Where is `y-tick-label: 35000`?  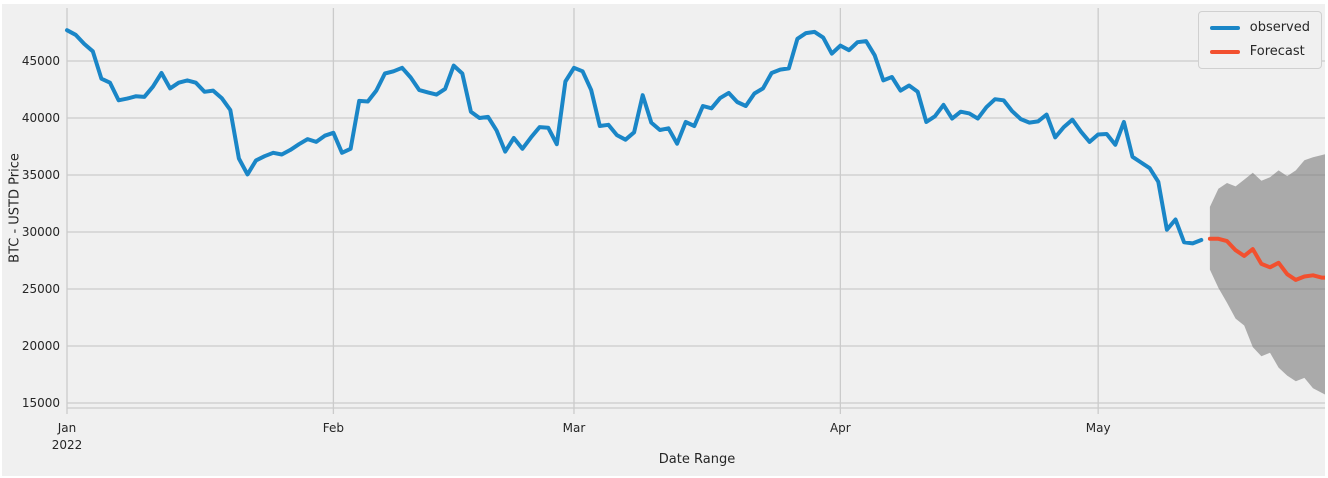
y-tick-label: 35000 is located at coordinates (40, 174).